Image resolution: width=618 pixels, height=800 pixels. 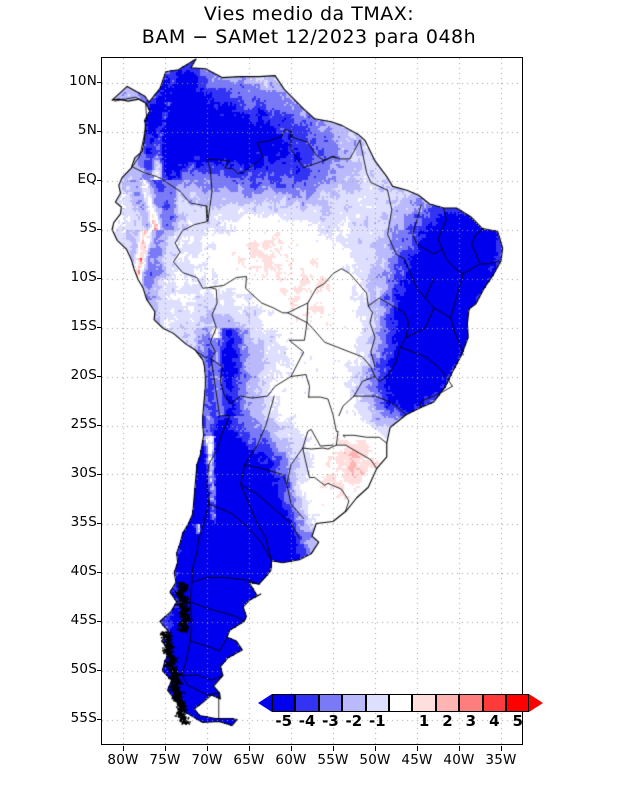 I want to click on colorbar-legend: -5 -4 -3 -2 -1 1 2 3 4 5, so click(x=401, y=714).